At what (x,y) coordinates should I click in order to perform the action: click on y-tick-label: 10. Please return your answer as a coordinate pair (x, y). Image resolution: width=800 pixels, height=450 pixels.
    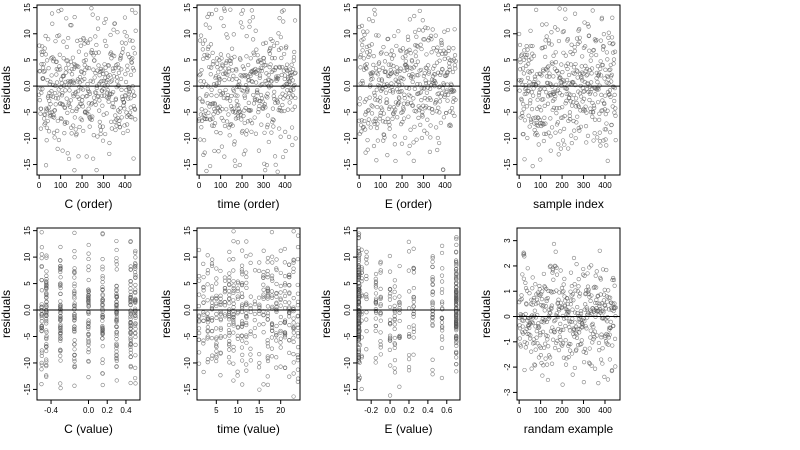
    Looking at the image, I should click on (507, 33).